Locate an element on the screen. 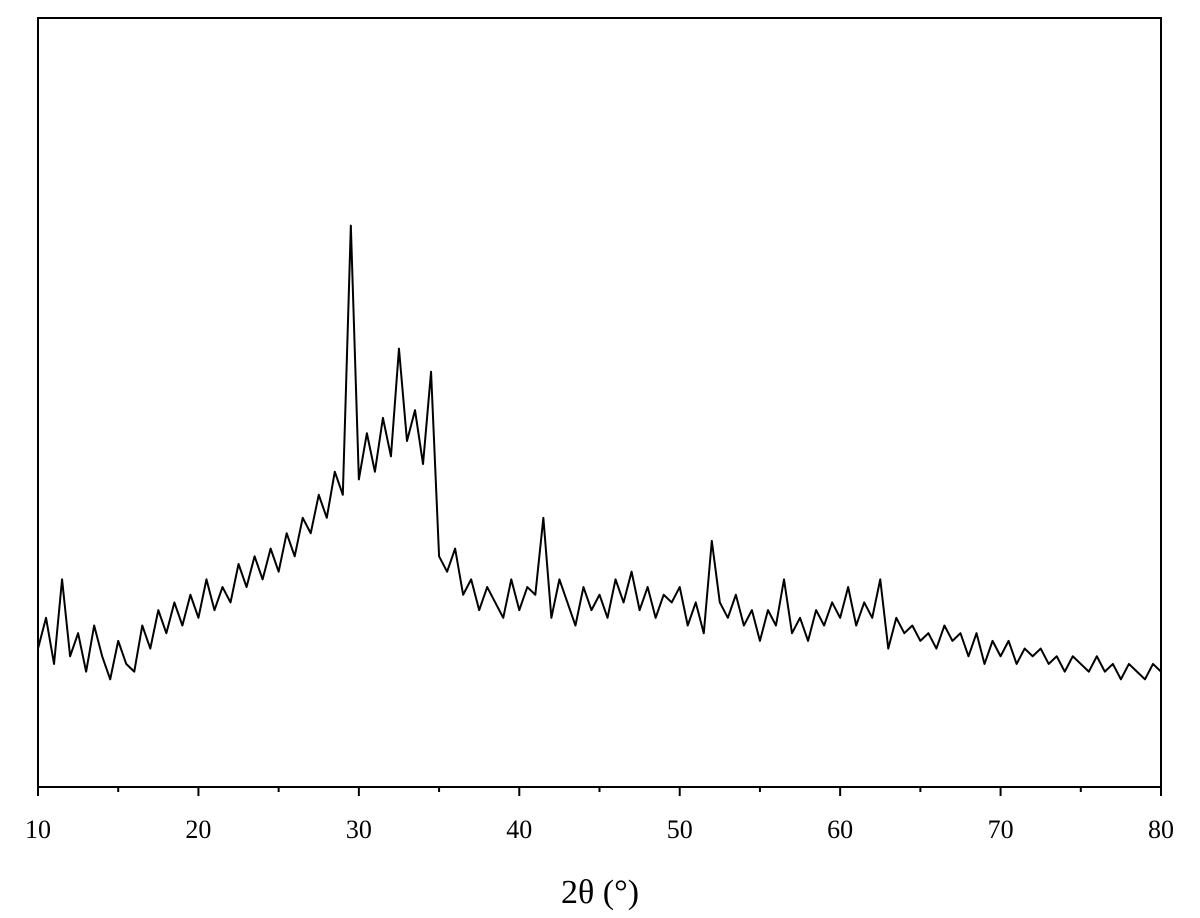 The width and height of the screenshot is (1200, 918). x-tick-label: 70 is located at coordinates (1001, 829).